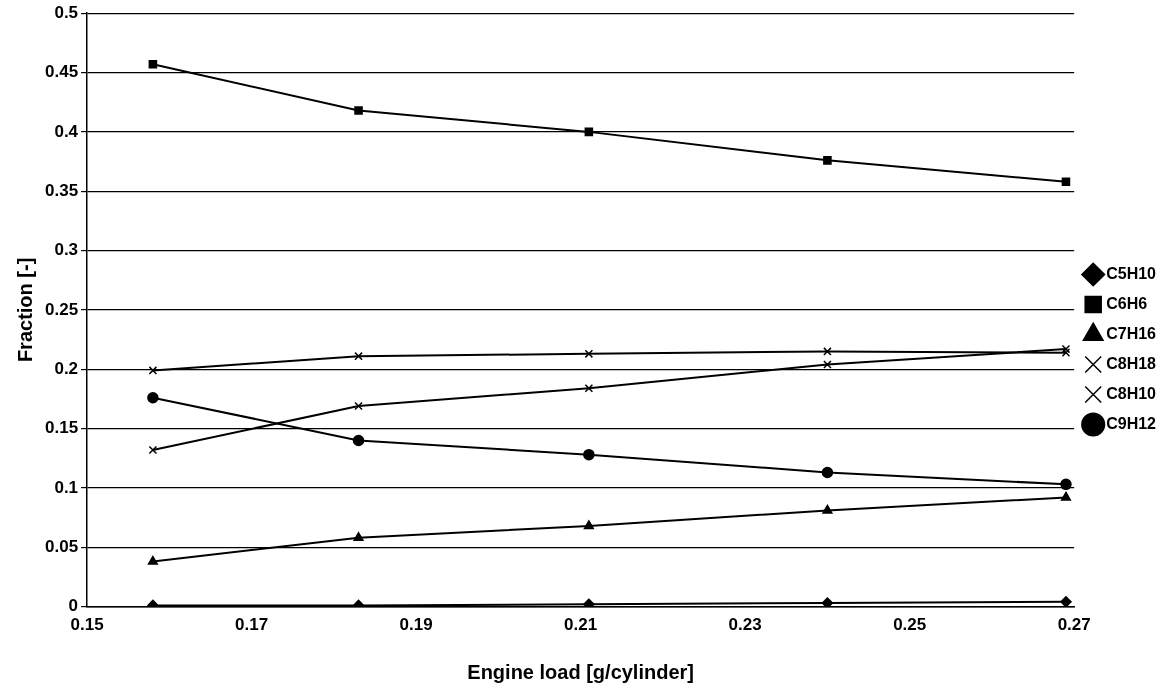 The width and height of the screenshot is (1176, 699). What do you see at coordinates (66, 368) in the screenshot?
I see `y-tick-label: 0.2` at bounding box center [66, 368].